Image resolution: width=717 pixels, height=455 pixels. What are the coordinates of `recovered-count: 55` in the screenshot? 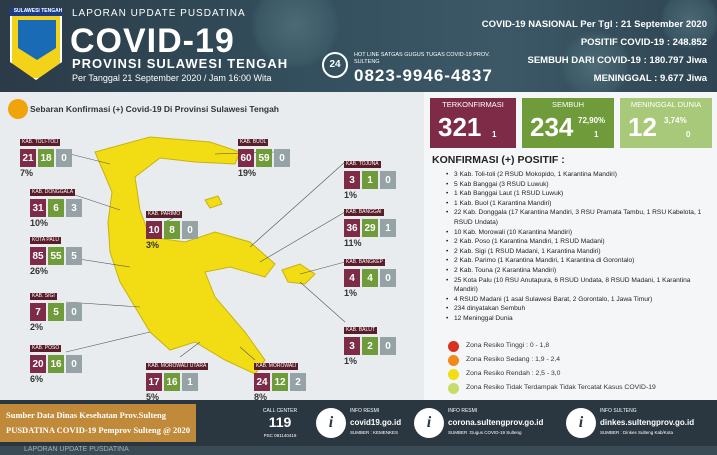 It's located at (56, 256).